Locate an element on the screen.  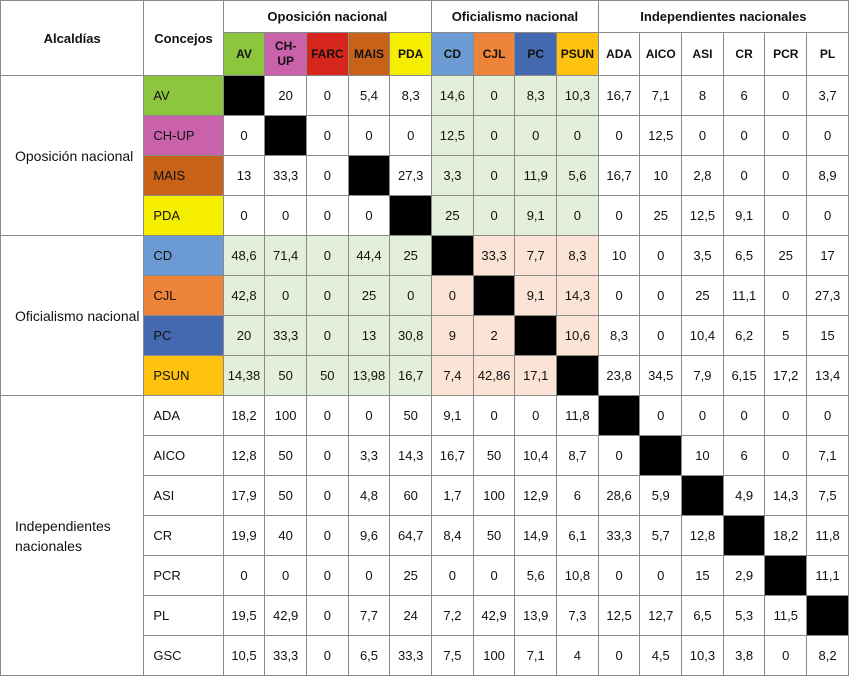
table-cell: 10,4 is located at coordinates (536, 455).